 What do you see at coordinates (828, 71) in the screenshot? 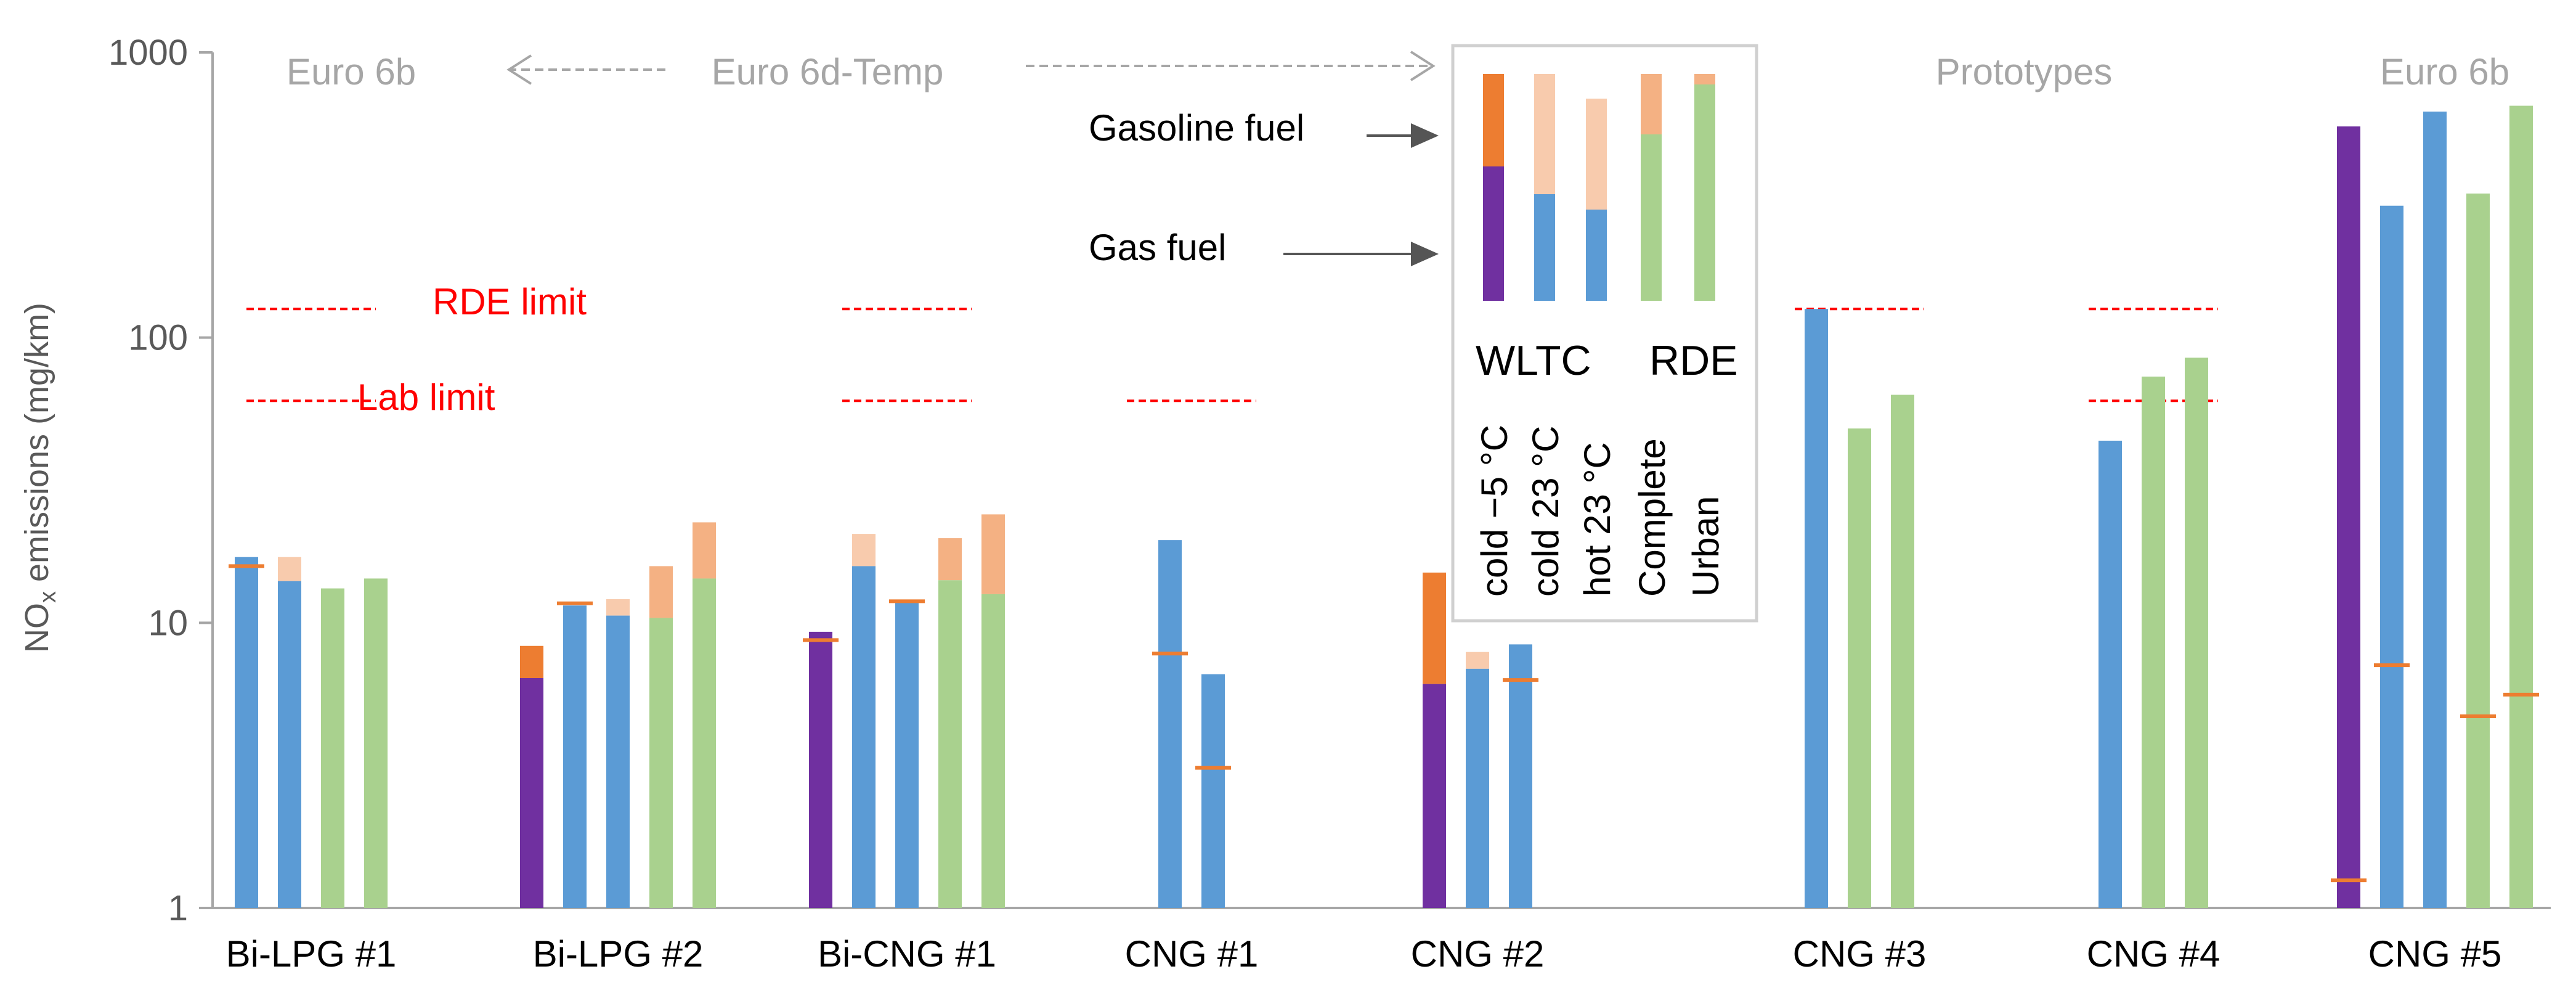
I see `category-euro6d-temp: Euro 6d-Temp` at bounding box center [828, 71].